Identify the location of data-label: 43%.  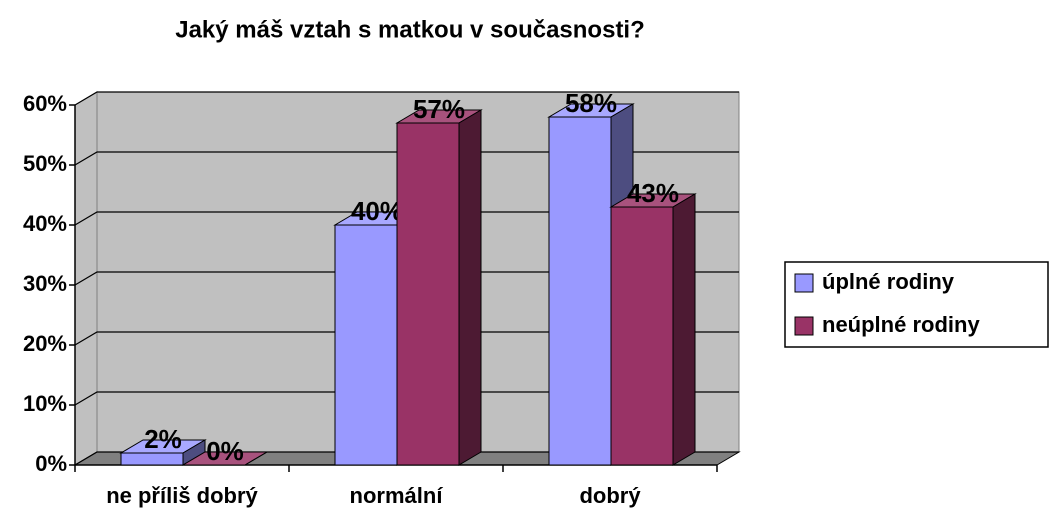
(653, 193).